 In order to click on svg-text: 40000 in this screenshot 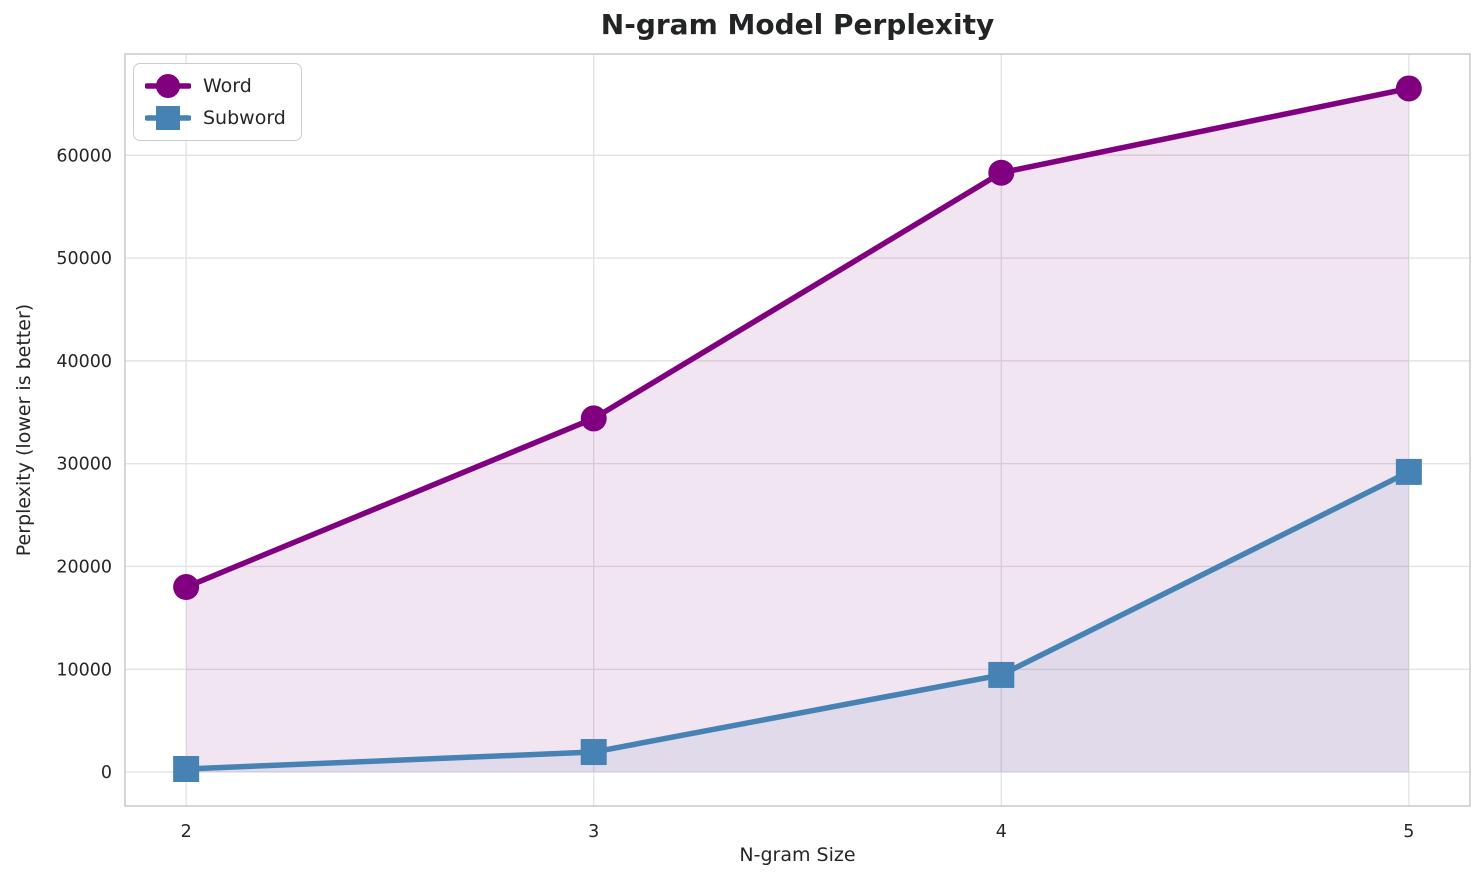, I will do `click(84, 362)`.